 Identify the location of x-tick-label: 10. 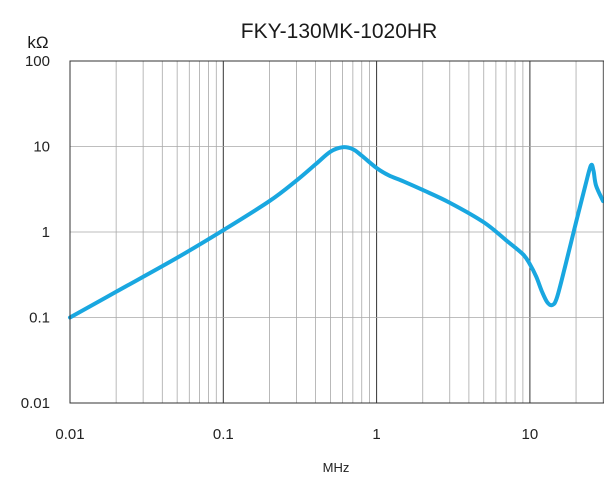
(530, 434).